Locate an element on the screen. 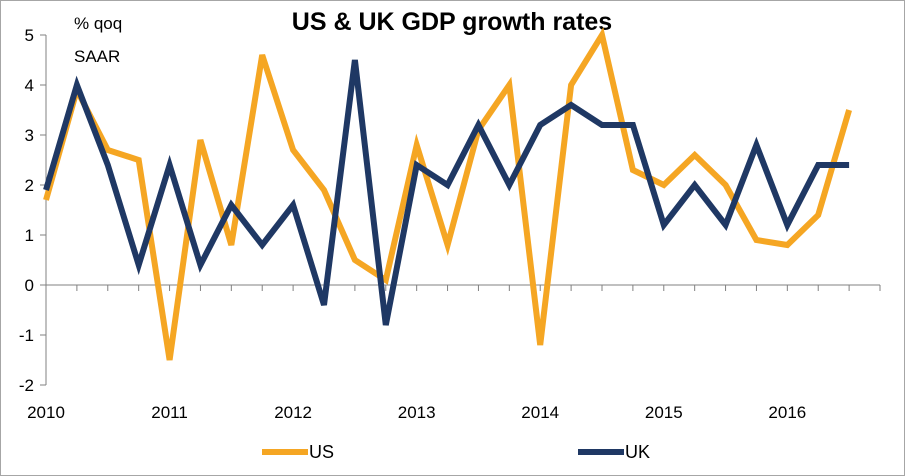  y-tick-label: 3 is located at coordinates (29, 135).